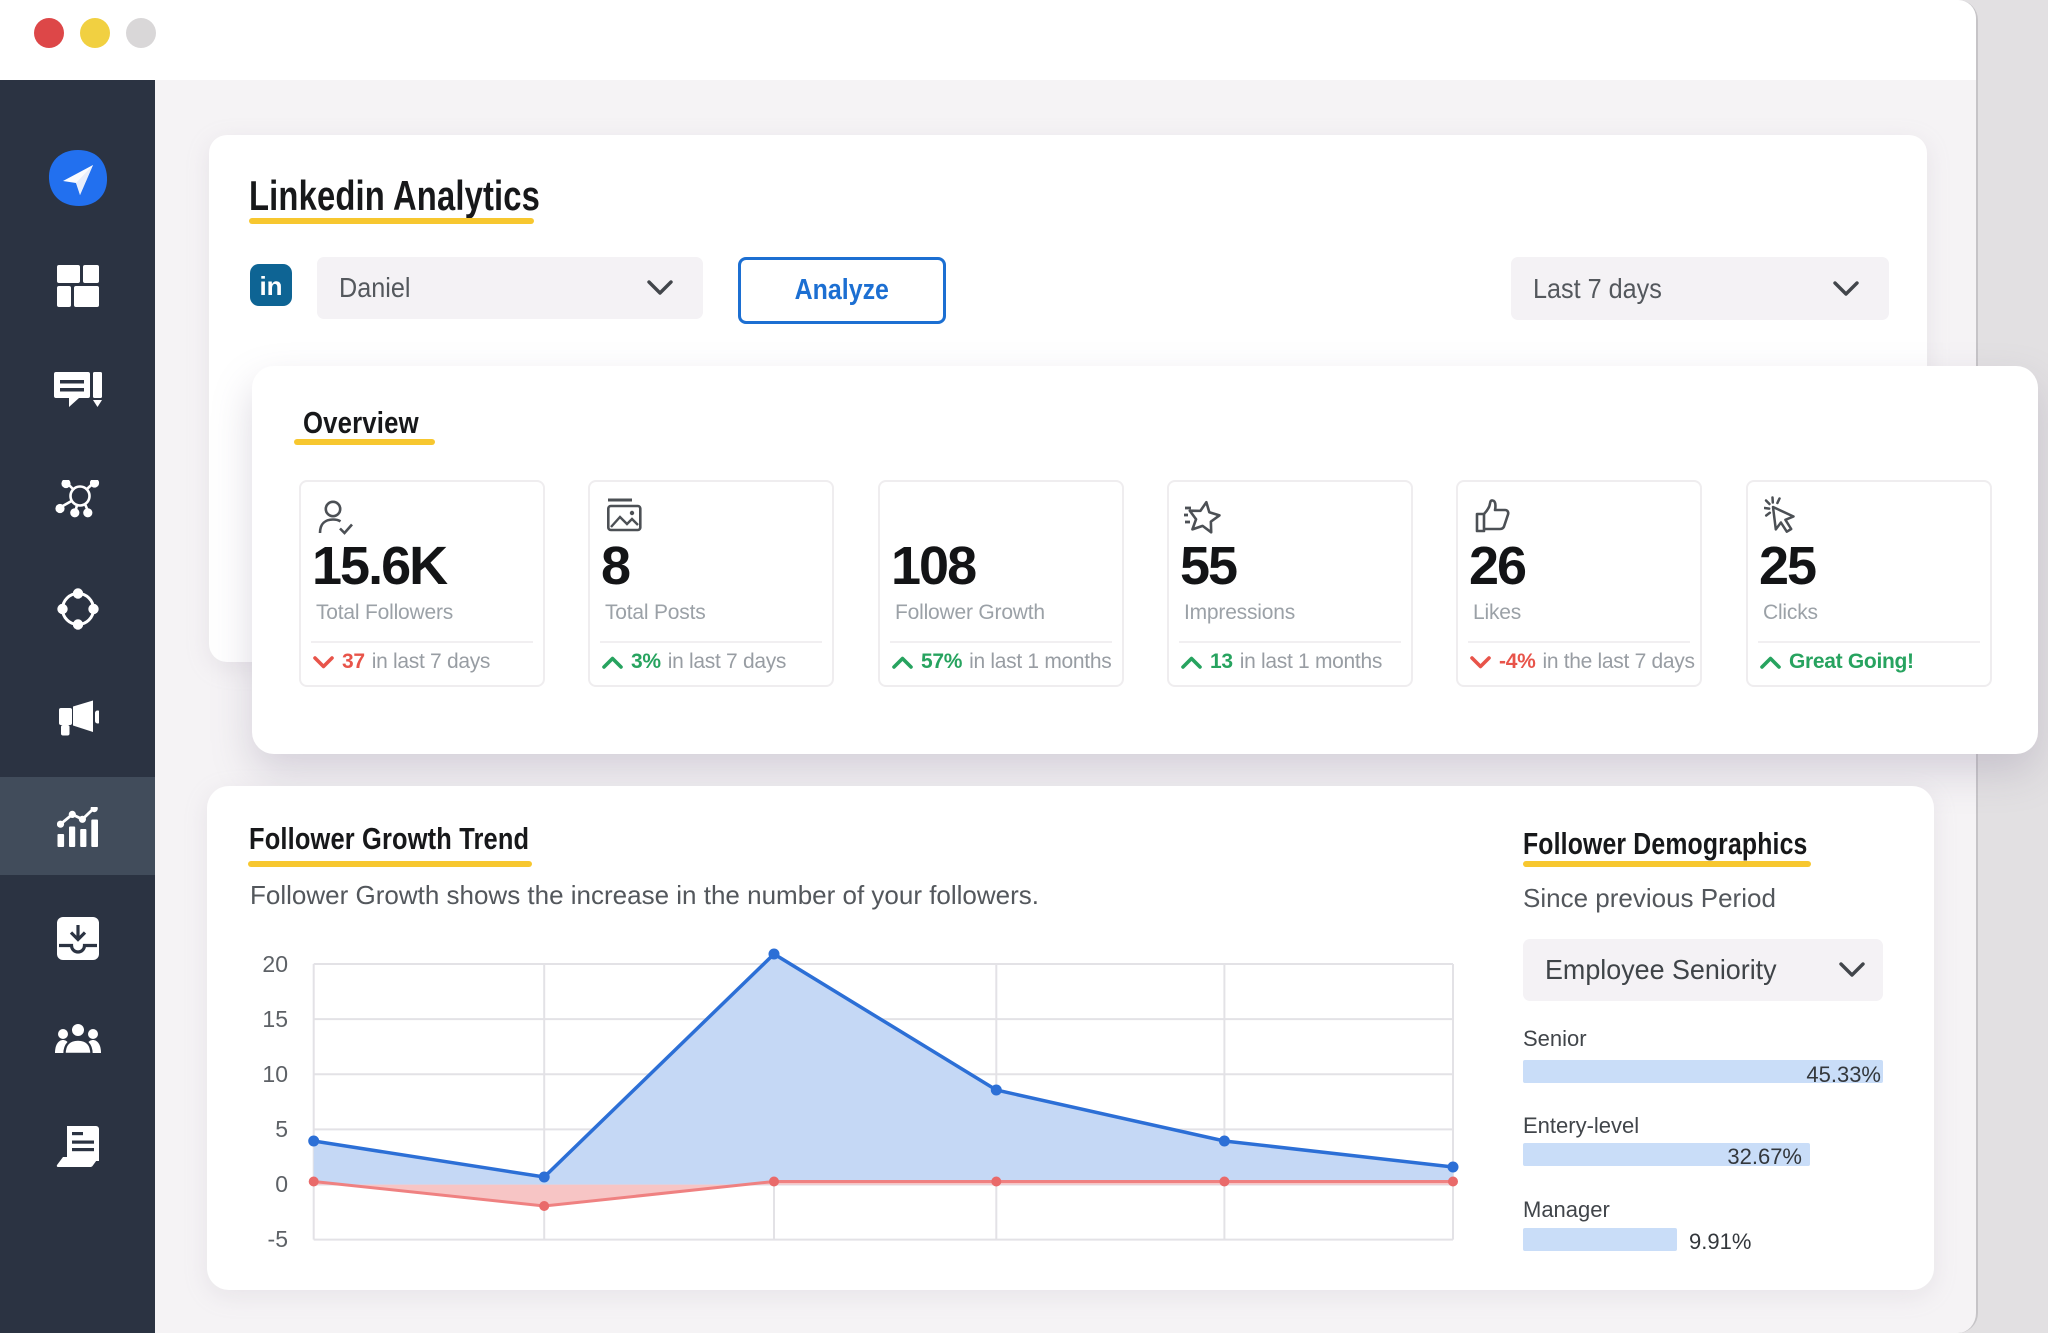 This screenshot has height=1333, width=2048. I want to click on svg-text: 10, so click(275, 1074).